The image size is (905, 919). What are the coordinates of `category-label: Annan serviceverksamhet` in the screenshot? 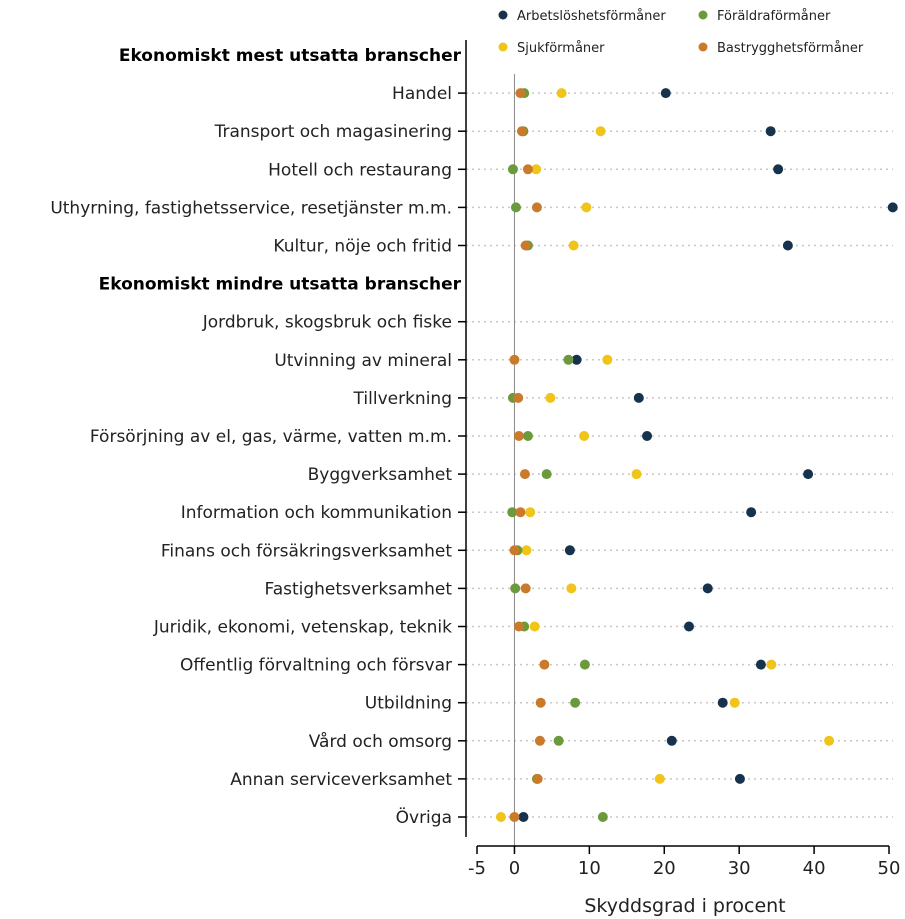 It's located at (341, 780).